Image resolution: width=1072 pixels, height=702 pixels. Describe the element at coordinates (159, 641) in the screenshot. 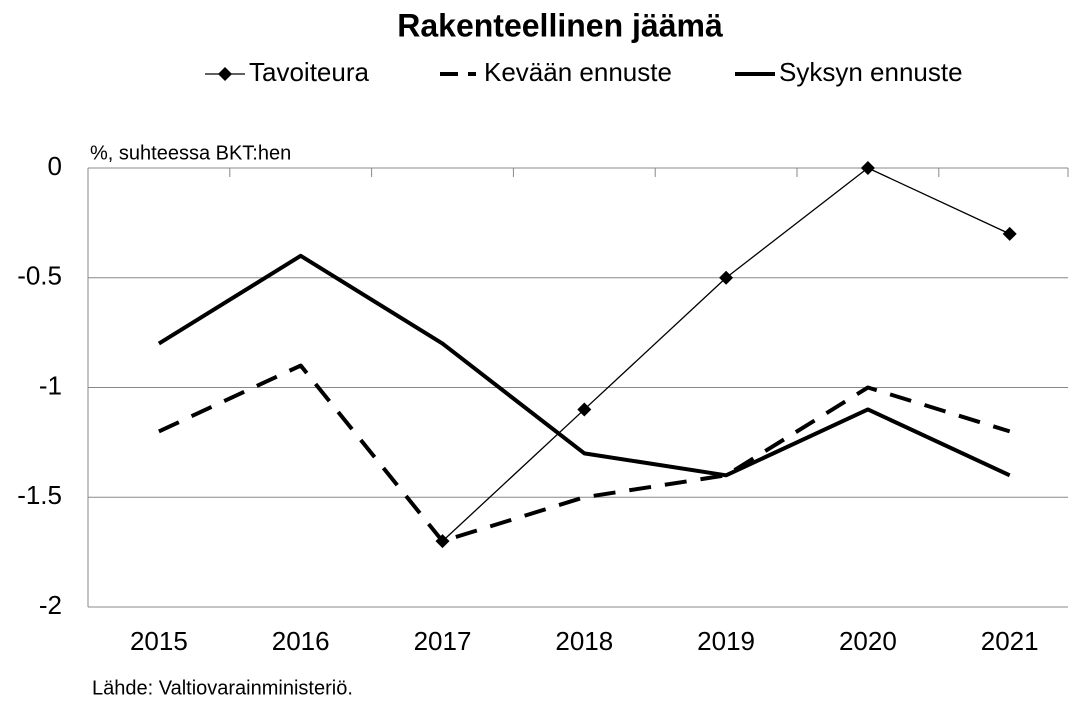

I see `x-tick-label: 2015` at that location.